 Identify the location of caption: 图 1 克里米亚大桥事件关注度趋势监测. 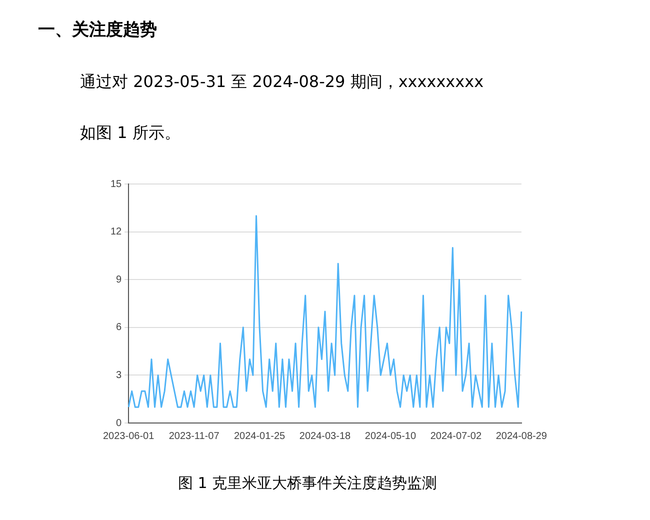
(308, 483).